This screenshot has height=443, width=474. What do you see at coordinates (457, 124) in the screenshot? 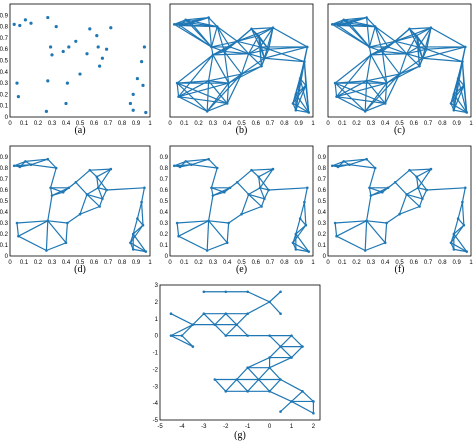
I see `x-tick-label: 0.9` at bounding box center [457, 124].